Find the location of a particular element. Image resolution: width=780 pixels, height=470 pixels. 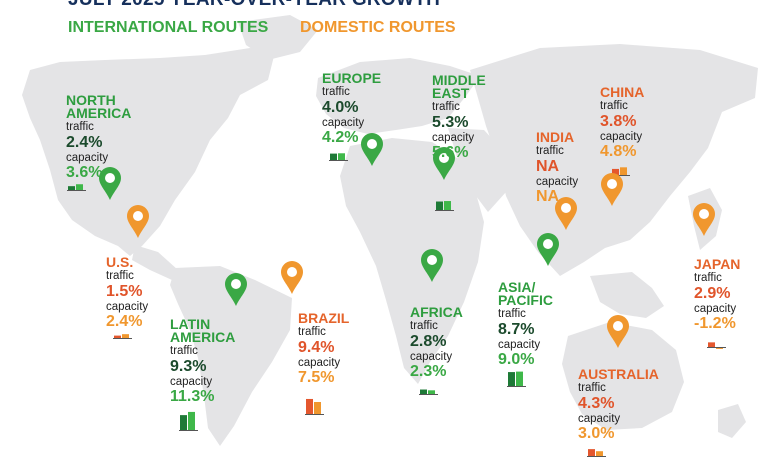

region-india: INDIA traffic NA capacity NA is located at coordinates (557, 167).